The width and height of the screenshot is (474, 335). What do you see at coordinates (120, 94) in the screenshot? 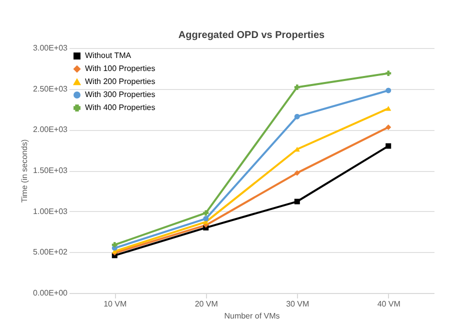
I see `legend-label: With 300 Properties` at bounding box center [120, 94].